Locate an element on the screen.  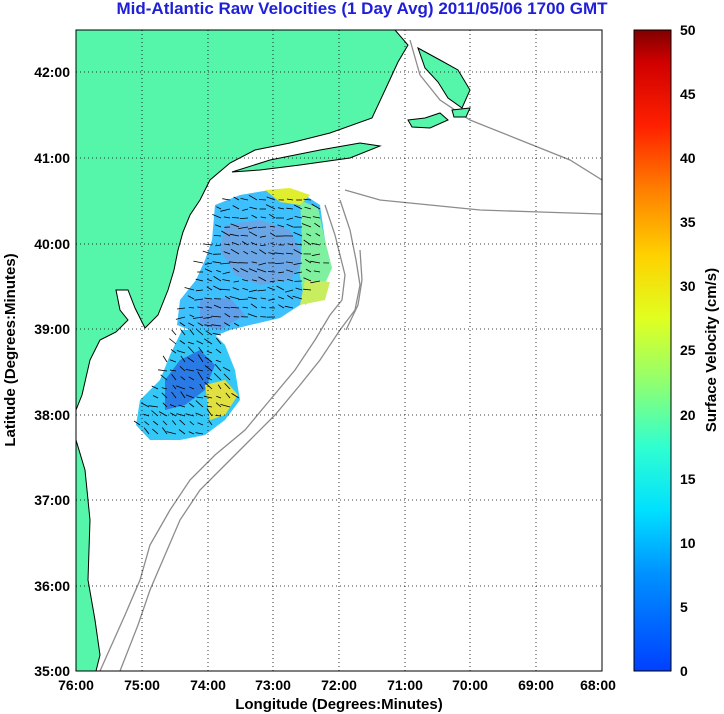
colorbar-tick: 5 is located at coordinates (684, 607).